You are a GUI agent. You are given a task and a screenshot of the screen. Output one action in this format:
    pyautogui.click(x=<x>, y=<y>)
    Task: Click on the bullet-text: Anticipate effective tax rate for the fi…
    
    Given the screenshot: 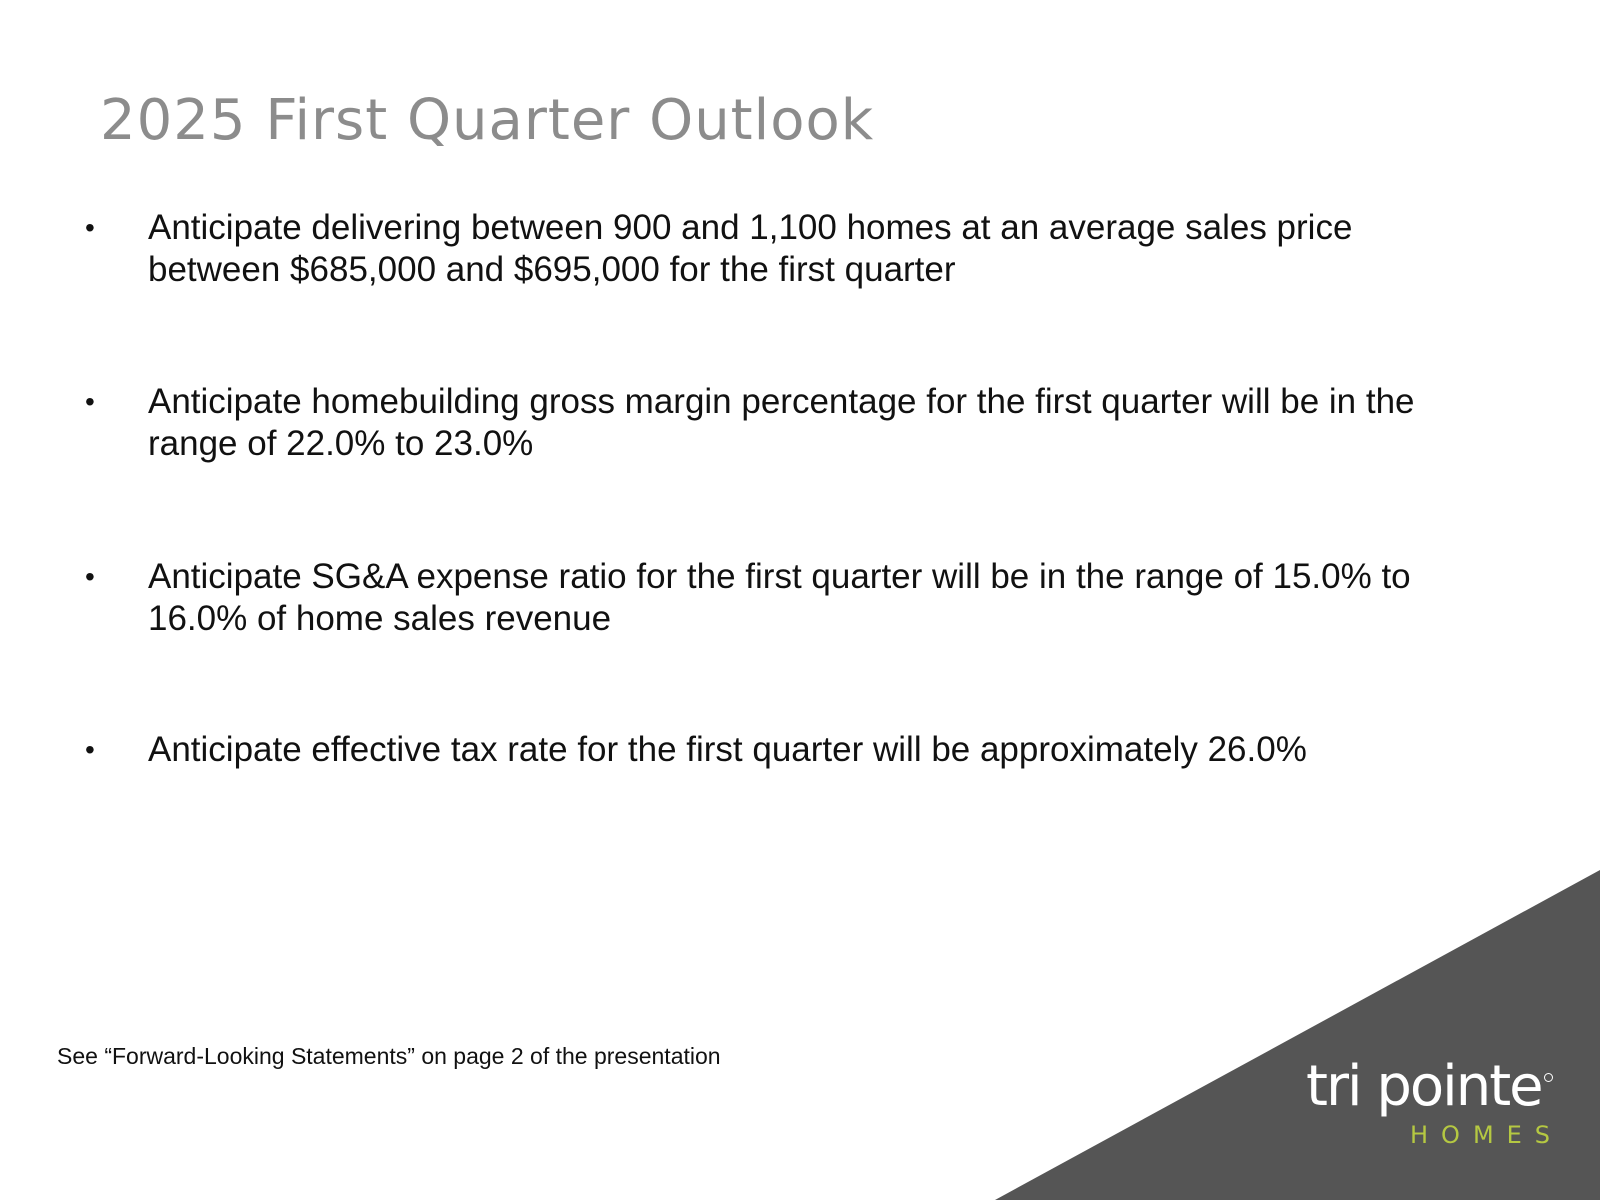 What is the action you would take?
    pyautogui.click(x=727, y=749)
    